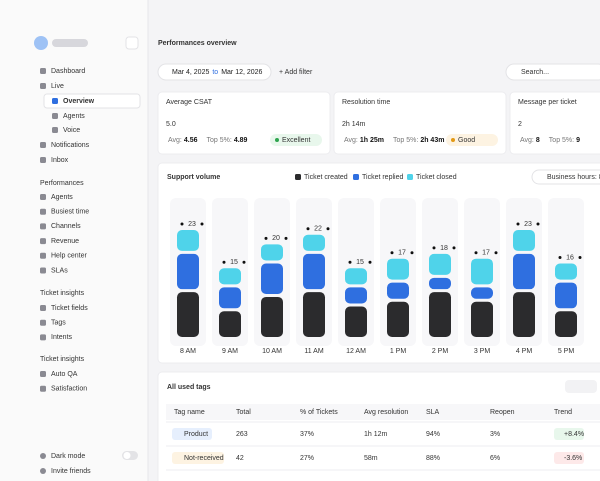  Describe the element at coordinates (307, 434) in the screenshot. I see `table-cell: 37%` at that location.